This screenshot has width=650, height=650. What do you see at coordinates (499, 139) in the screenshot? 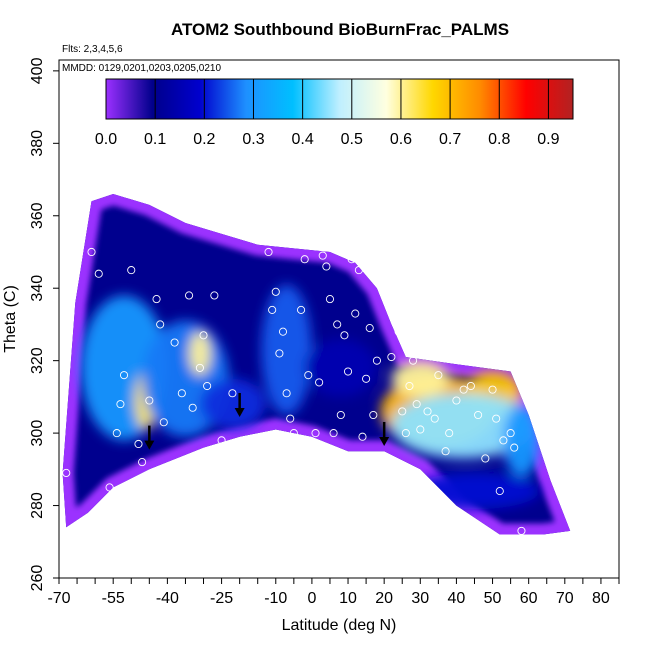
I see `colorbar-tick-label: 0.8` at bounding box center [499, 139].